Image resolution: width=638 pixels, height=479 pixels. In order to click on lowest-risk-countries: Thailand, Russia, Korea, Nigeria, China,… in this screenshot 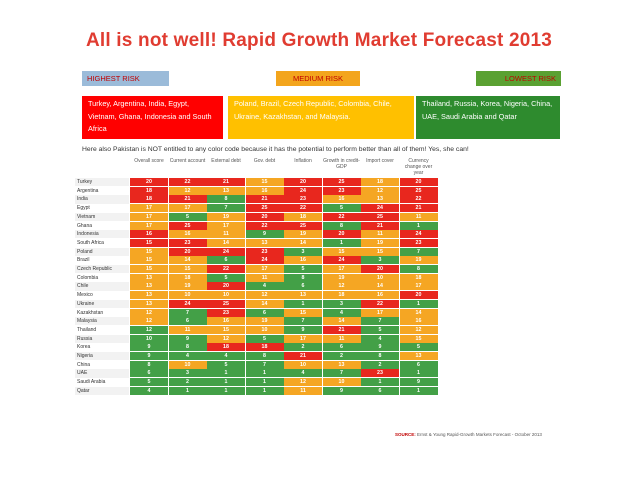, I will do `click(488, 117)`.